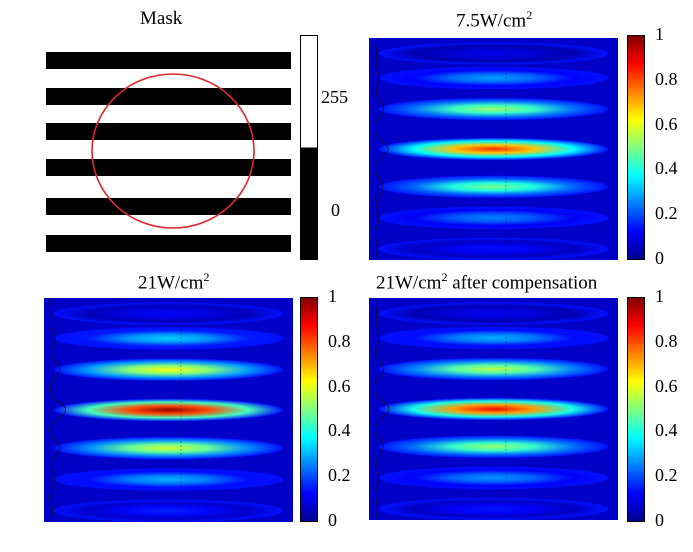 Image resolution: width=693 pixels, height=552 pixels. What do you see at coordinates (174, 282) in the screenshot?
I see `panel-title-21: 21W/cm2` at bounding box center [174, 282].